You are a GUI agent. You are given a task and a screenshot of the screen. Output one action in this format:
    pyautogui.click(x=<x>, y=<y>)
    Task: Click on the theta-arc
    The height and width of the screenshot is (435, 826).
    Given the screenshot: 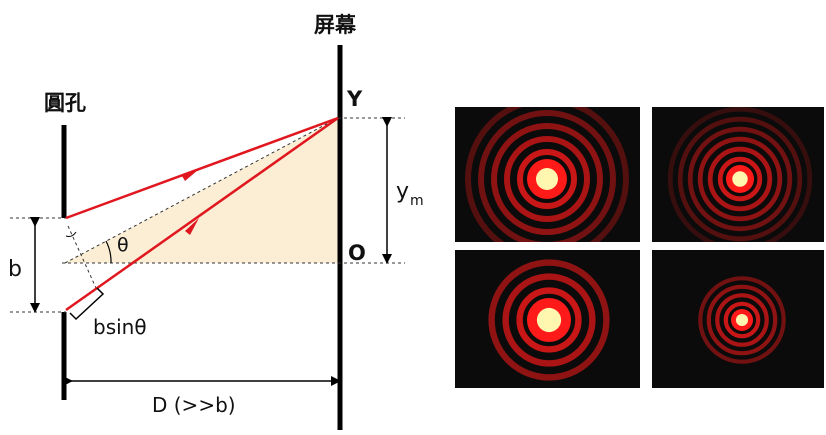 What is the action you would take?
    pyautogui.click(x=108, y=252)
    